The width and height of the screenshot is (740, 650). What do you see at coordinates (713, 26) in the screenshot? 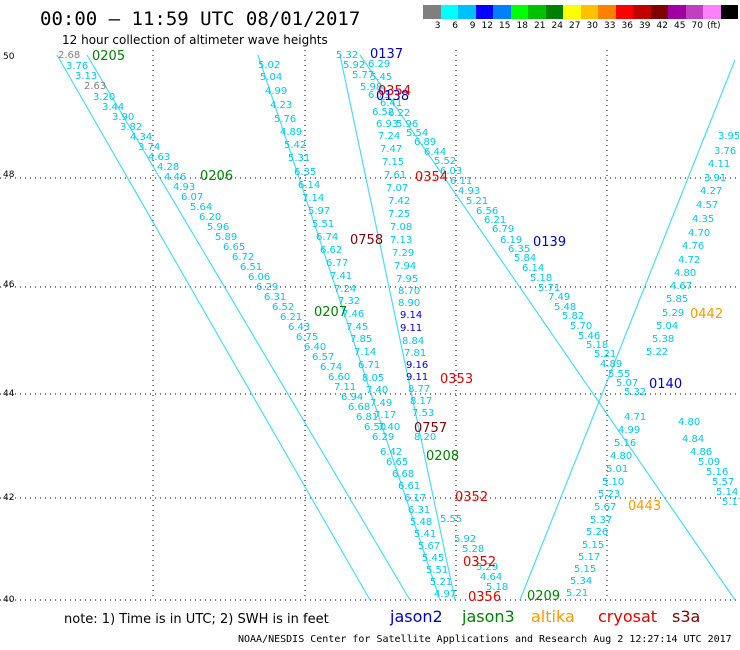
I see `scale-label: (ft)` at bounding box center [713, 26].